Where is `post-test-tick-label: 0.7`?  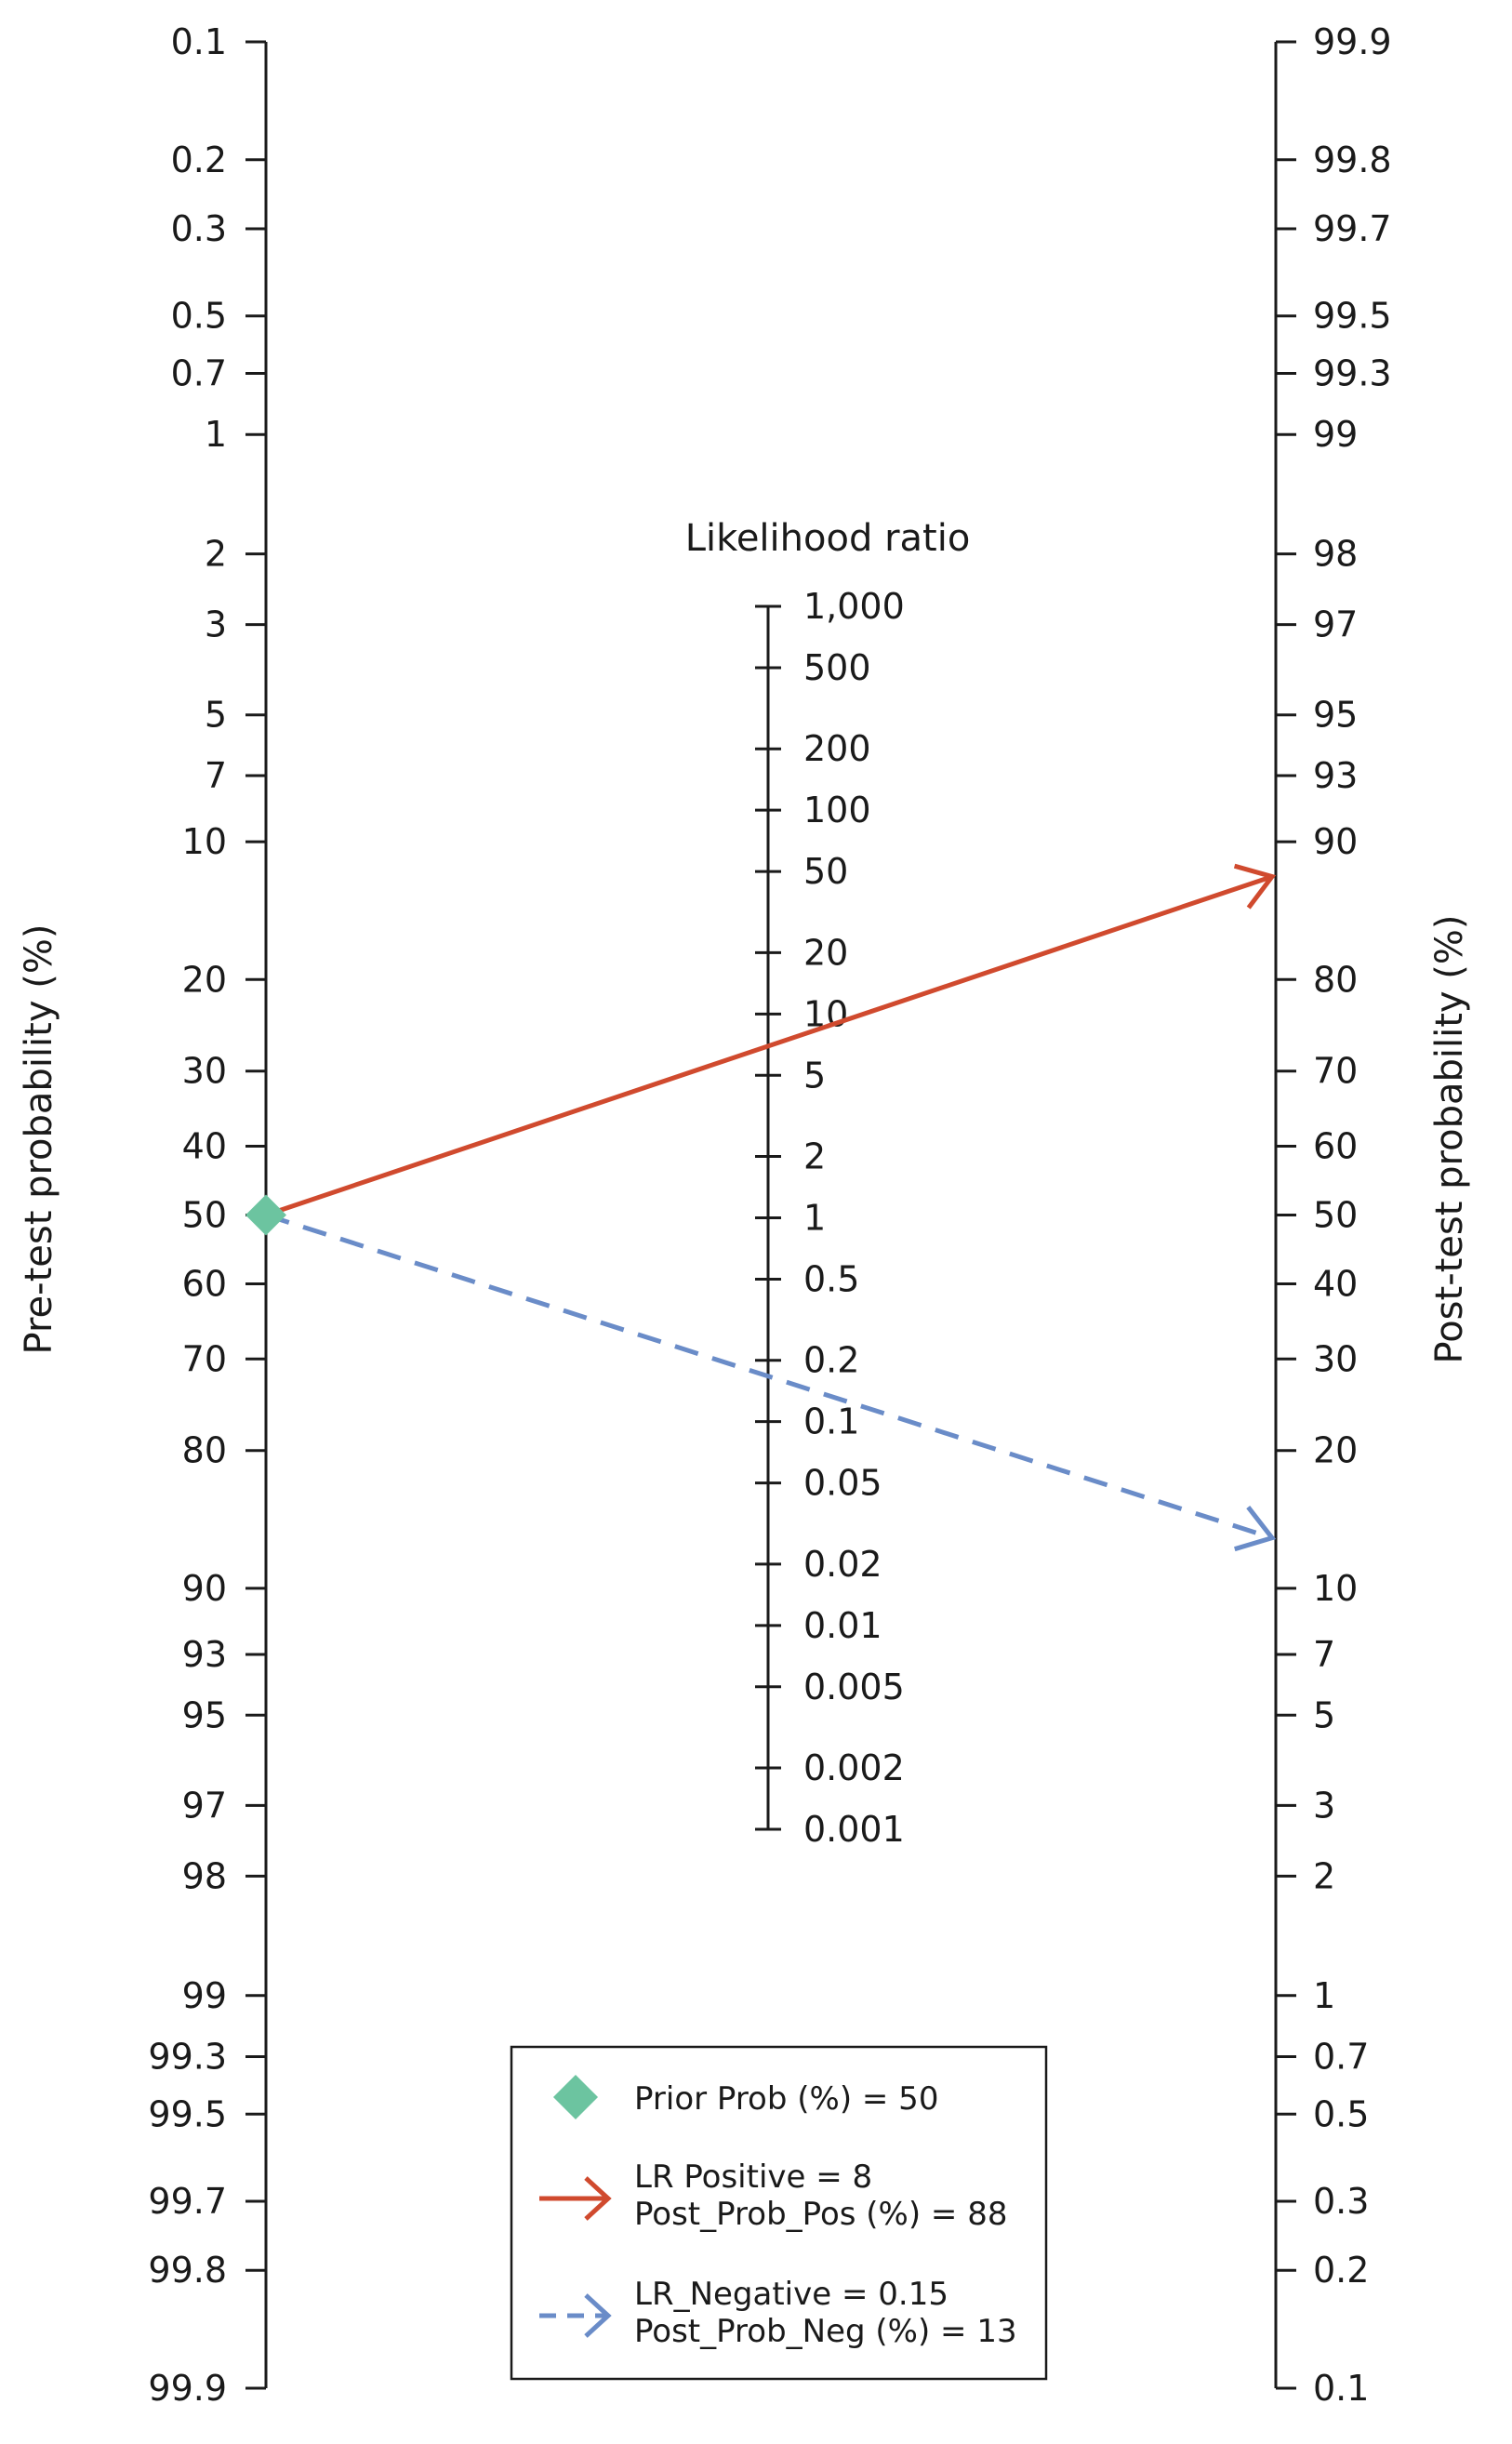 post-test-tick-label: 0.7 is located at coordinates (1341, 2057).